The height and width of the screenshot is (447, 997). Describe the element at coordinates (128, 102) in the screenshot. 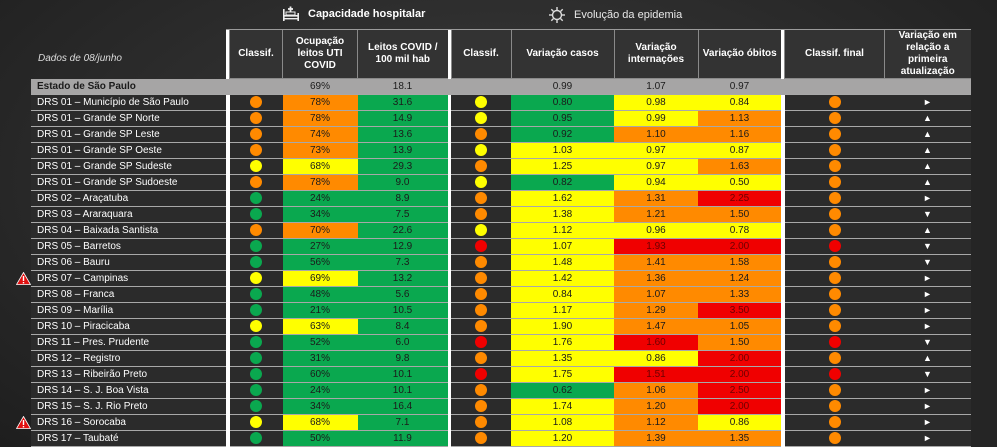

I see `drs-name: DRS 01 – Município de São Paulo` at that location.